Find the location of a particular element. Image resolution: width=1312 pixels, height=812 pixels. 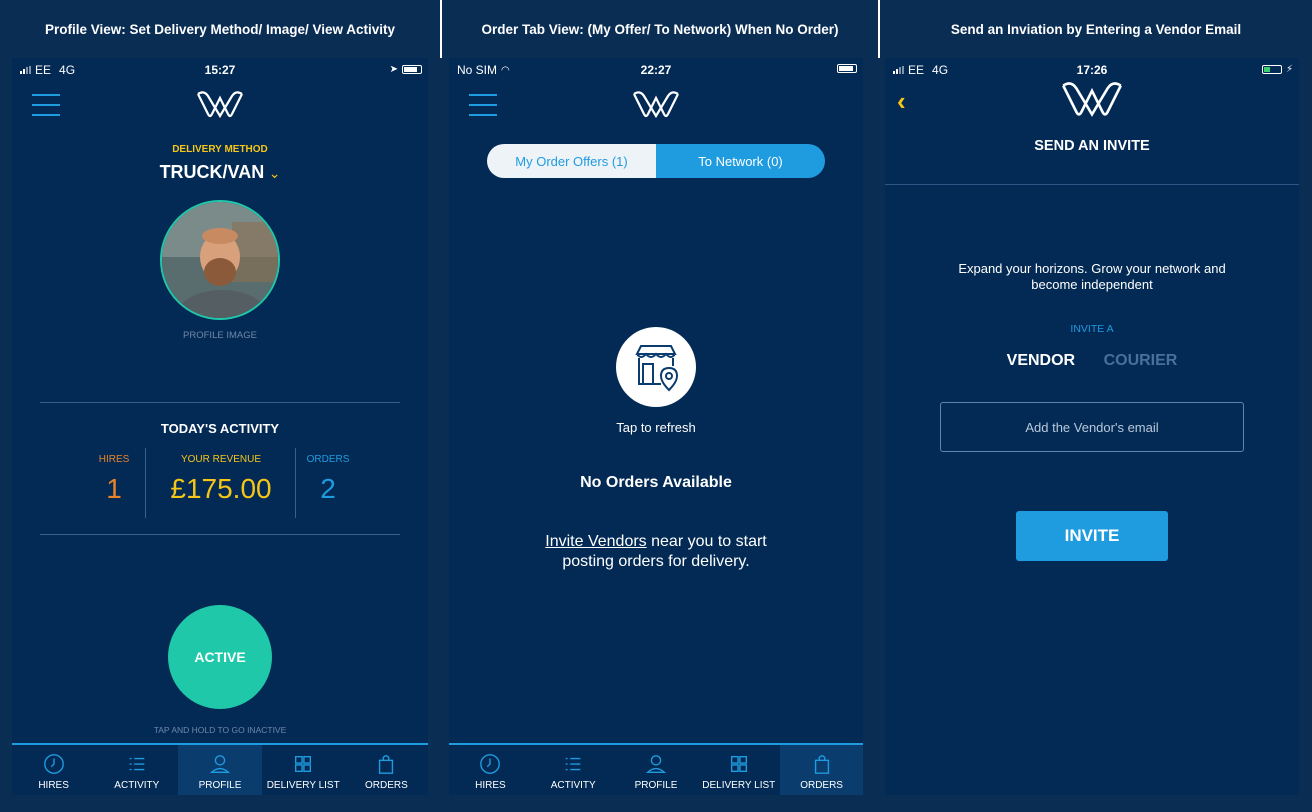

invite-type-courier: COURIER is located at coordinates (1140, 360).